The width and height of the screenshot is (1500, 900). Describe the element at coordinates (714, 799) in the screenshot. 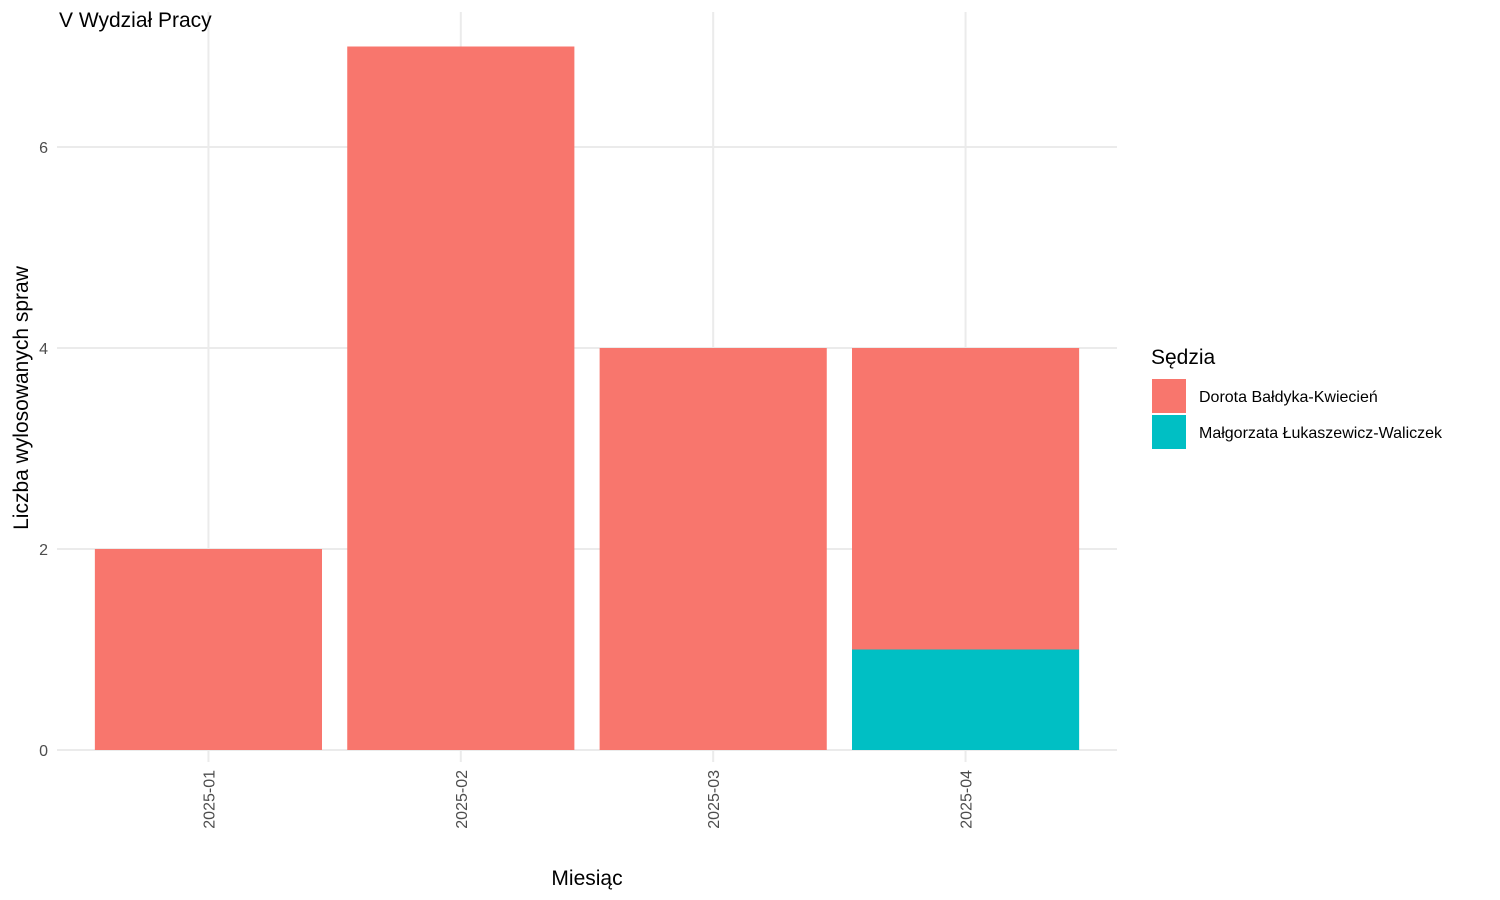

I see `x-tick-label: 2025-03` at that location.